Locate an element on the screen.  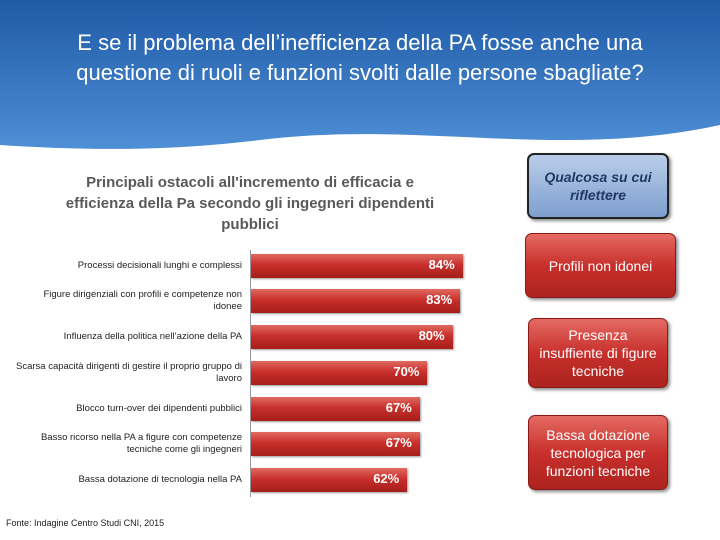
bar: 84% is located at coordinates (357, 266).